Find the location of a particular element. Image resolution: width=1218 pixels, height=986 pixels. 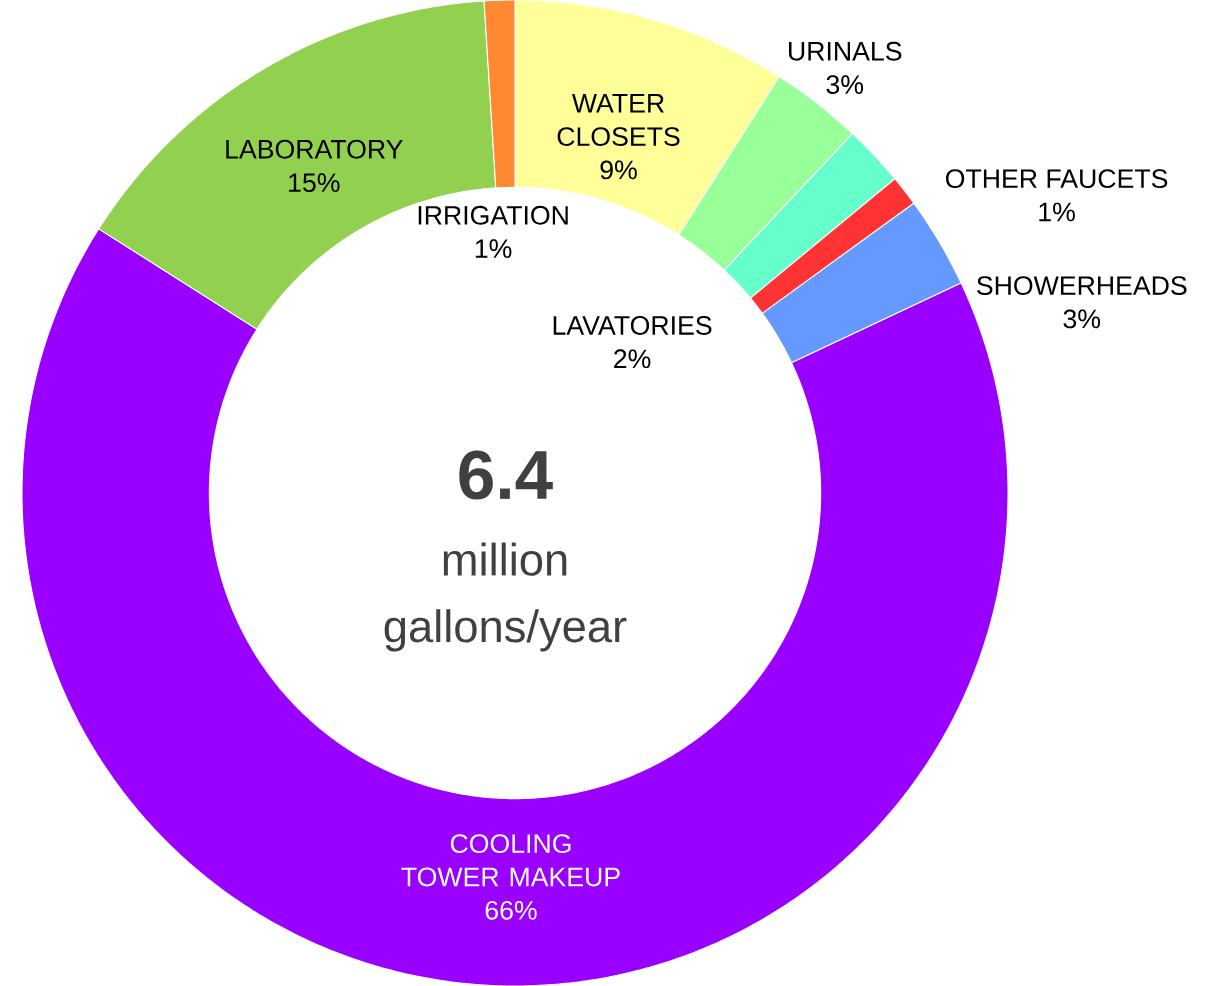

data-label: 15% is located at coordinates (314, 183).